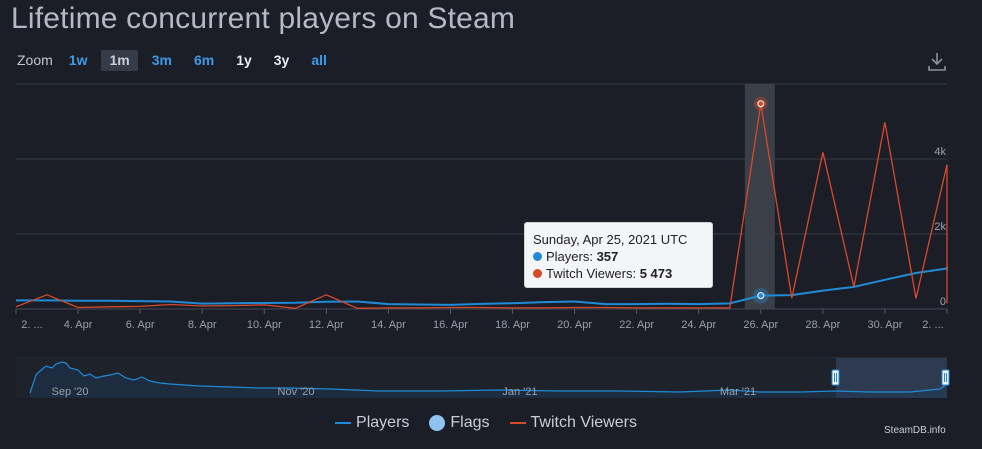 The height and width of the screenshot is (449, 982). I want to click on navigator-background, so click(481, 378).